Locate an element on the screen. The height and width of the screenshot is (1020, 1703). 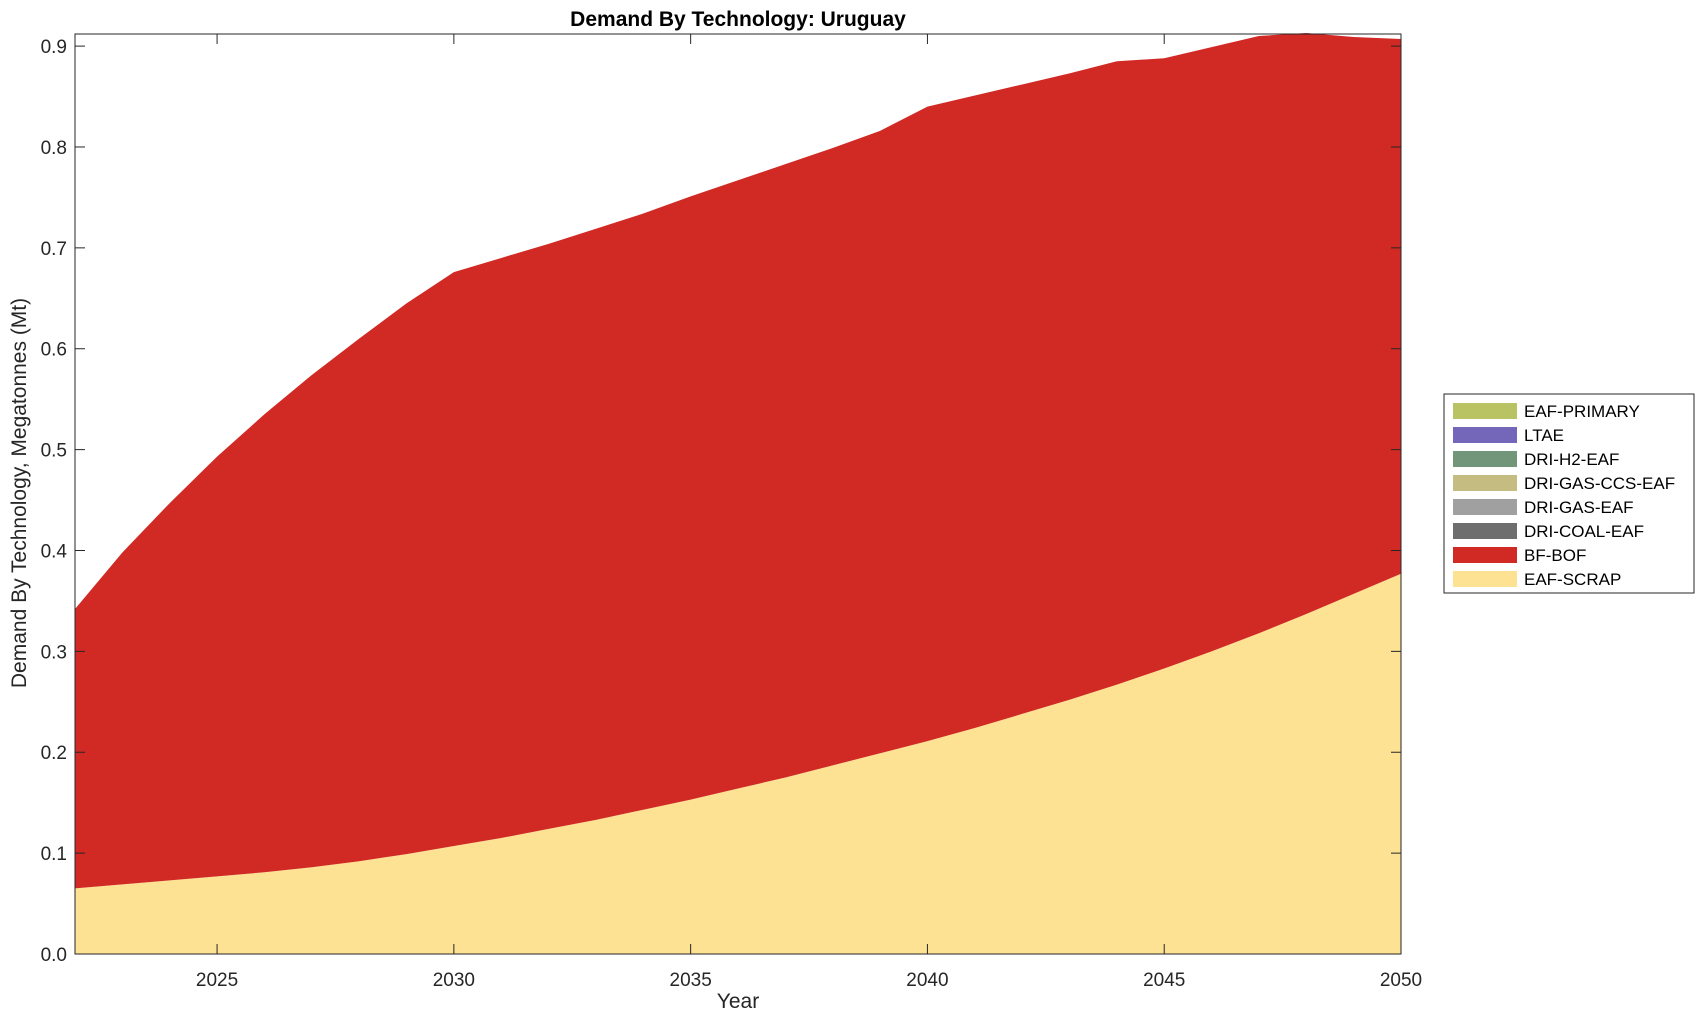
x-axis-label: Year is located at coordinates (738, 1001).